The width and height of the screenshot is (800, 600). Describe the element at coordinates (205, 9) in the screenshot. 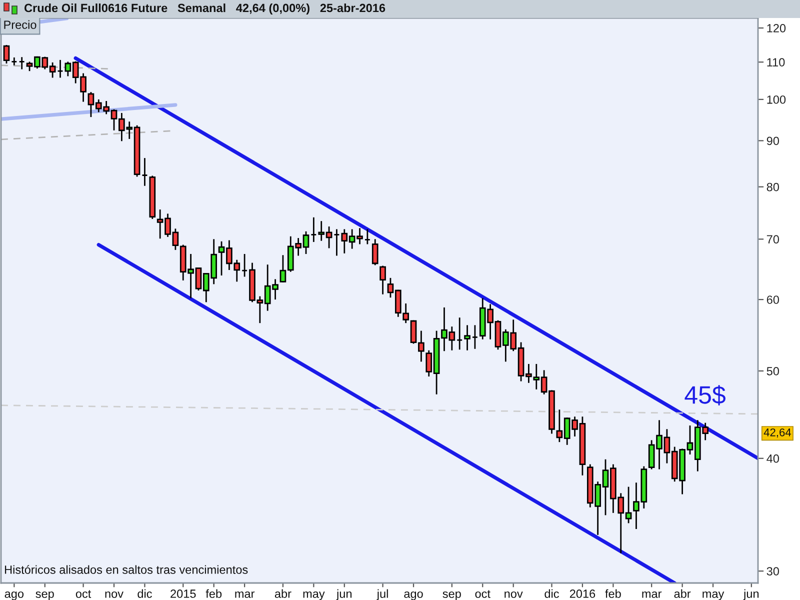

I see `chart-title: Crude Oil Full0616 Future Semanal 42,64 (0,00%) 25-abr-2016` at that location.